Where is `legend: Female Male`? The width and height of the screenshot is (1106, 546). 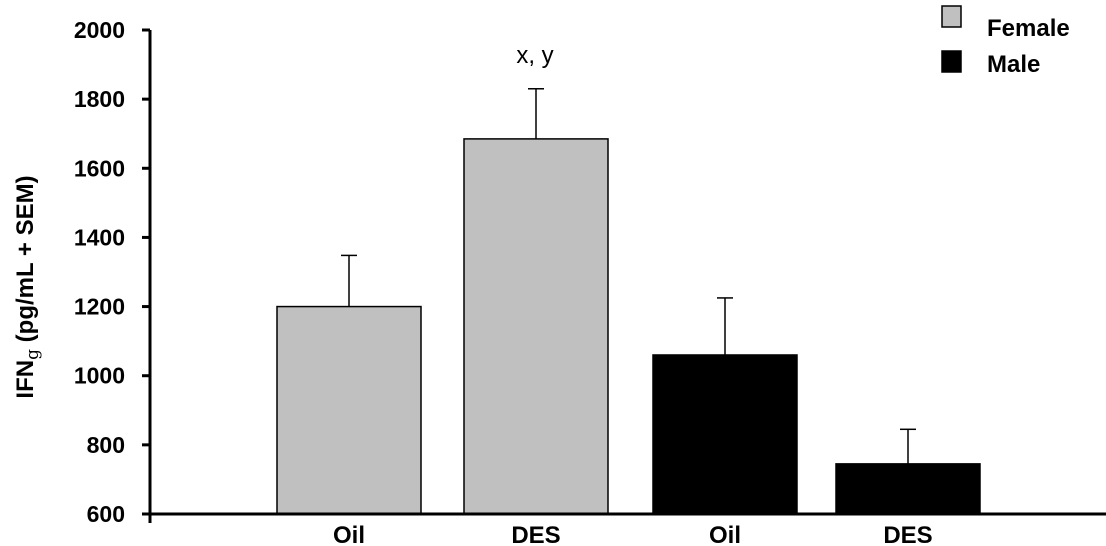 legend: Female Male is located at coordinates (1005, 41).